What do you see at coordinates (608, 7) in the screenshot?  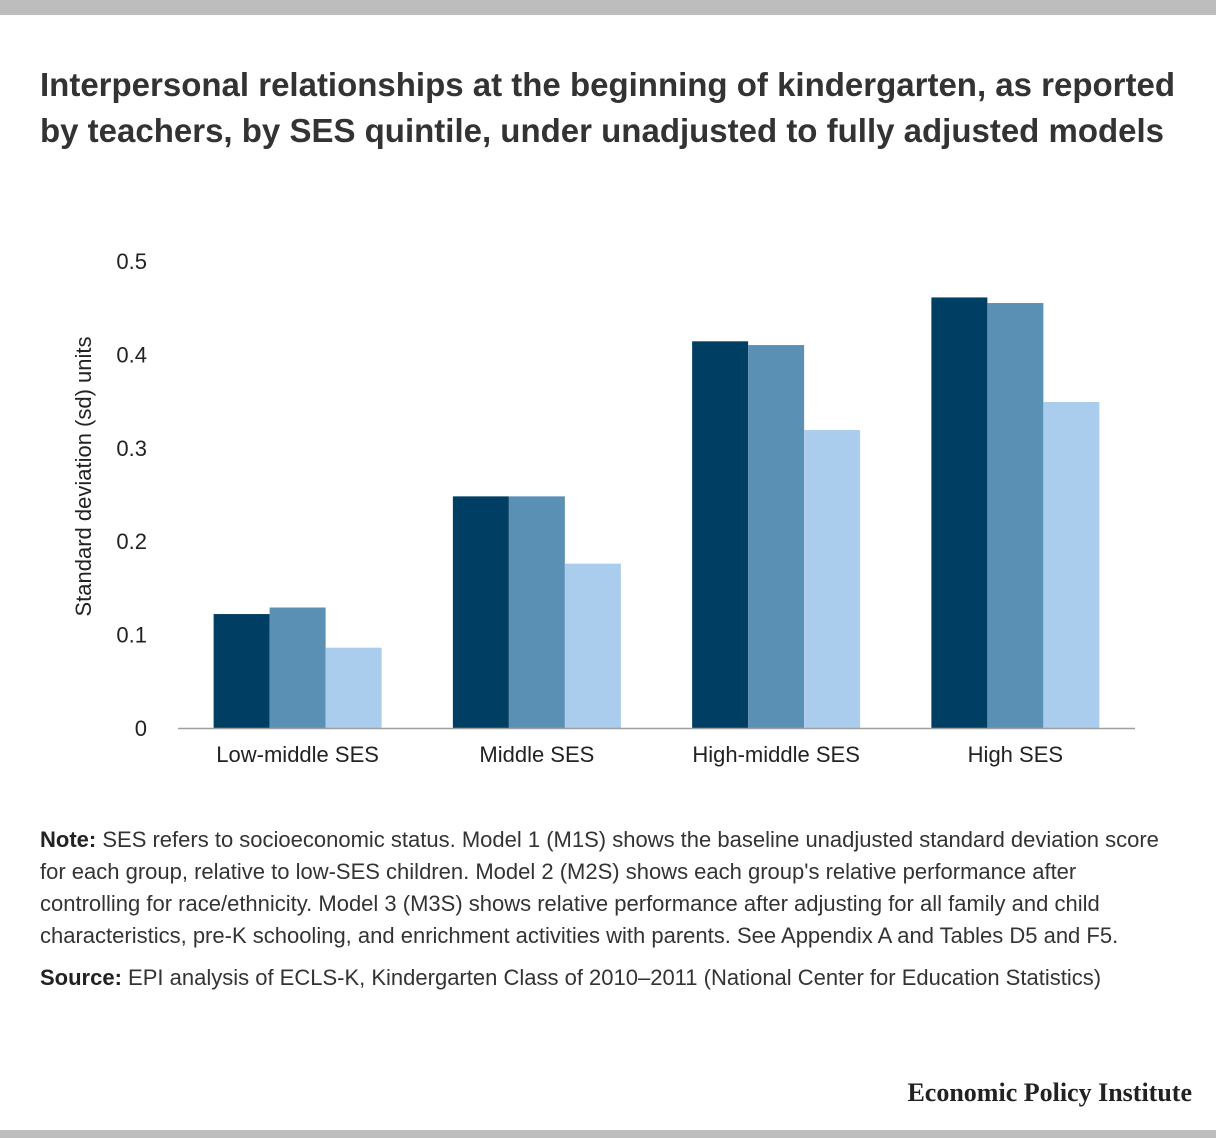 I see `top-border` at bounding box center [608, 7].